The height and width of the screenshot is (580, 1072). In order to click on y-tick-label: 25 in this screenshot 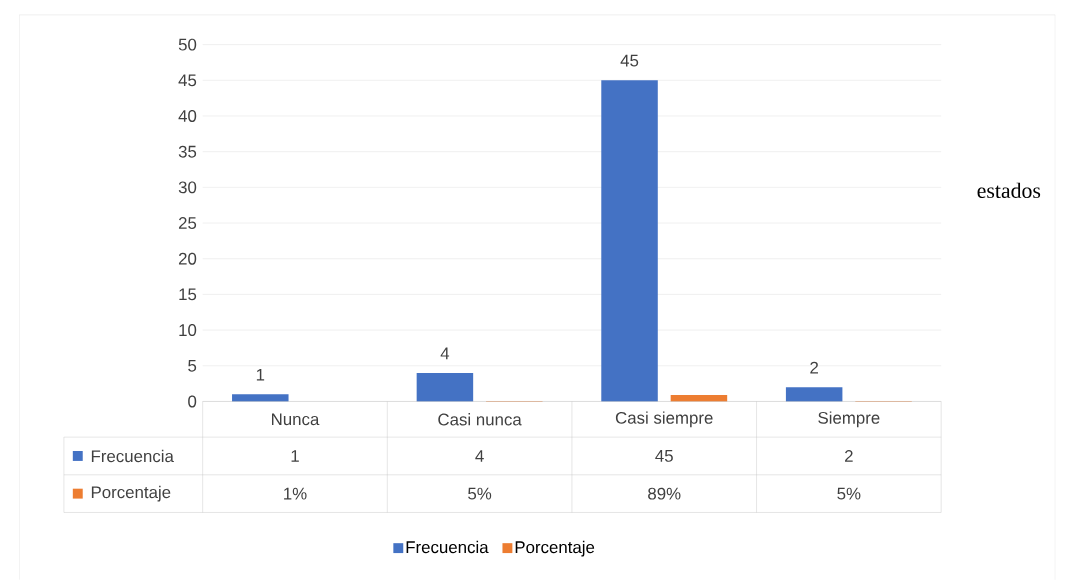, I will do `click(187, 223)`.